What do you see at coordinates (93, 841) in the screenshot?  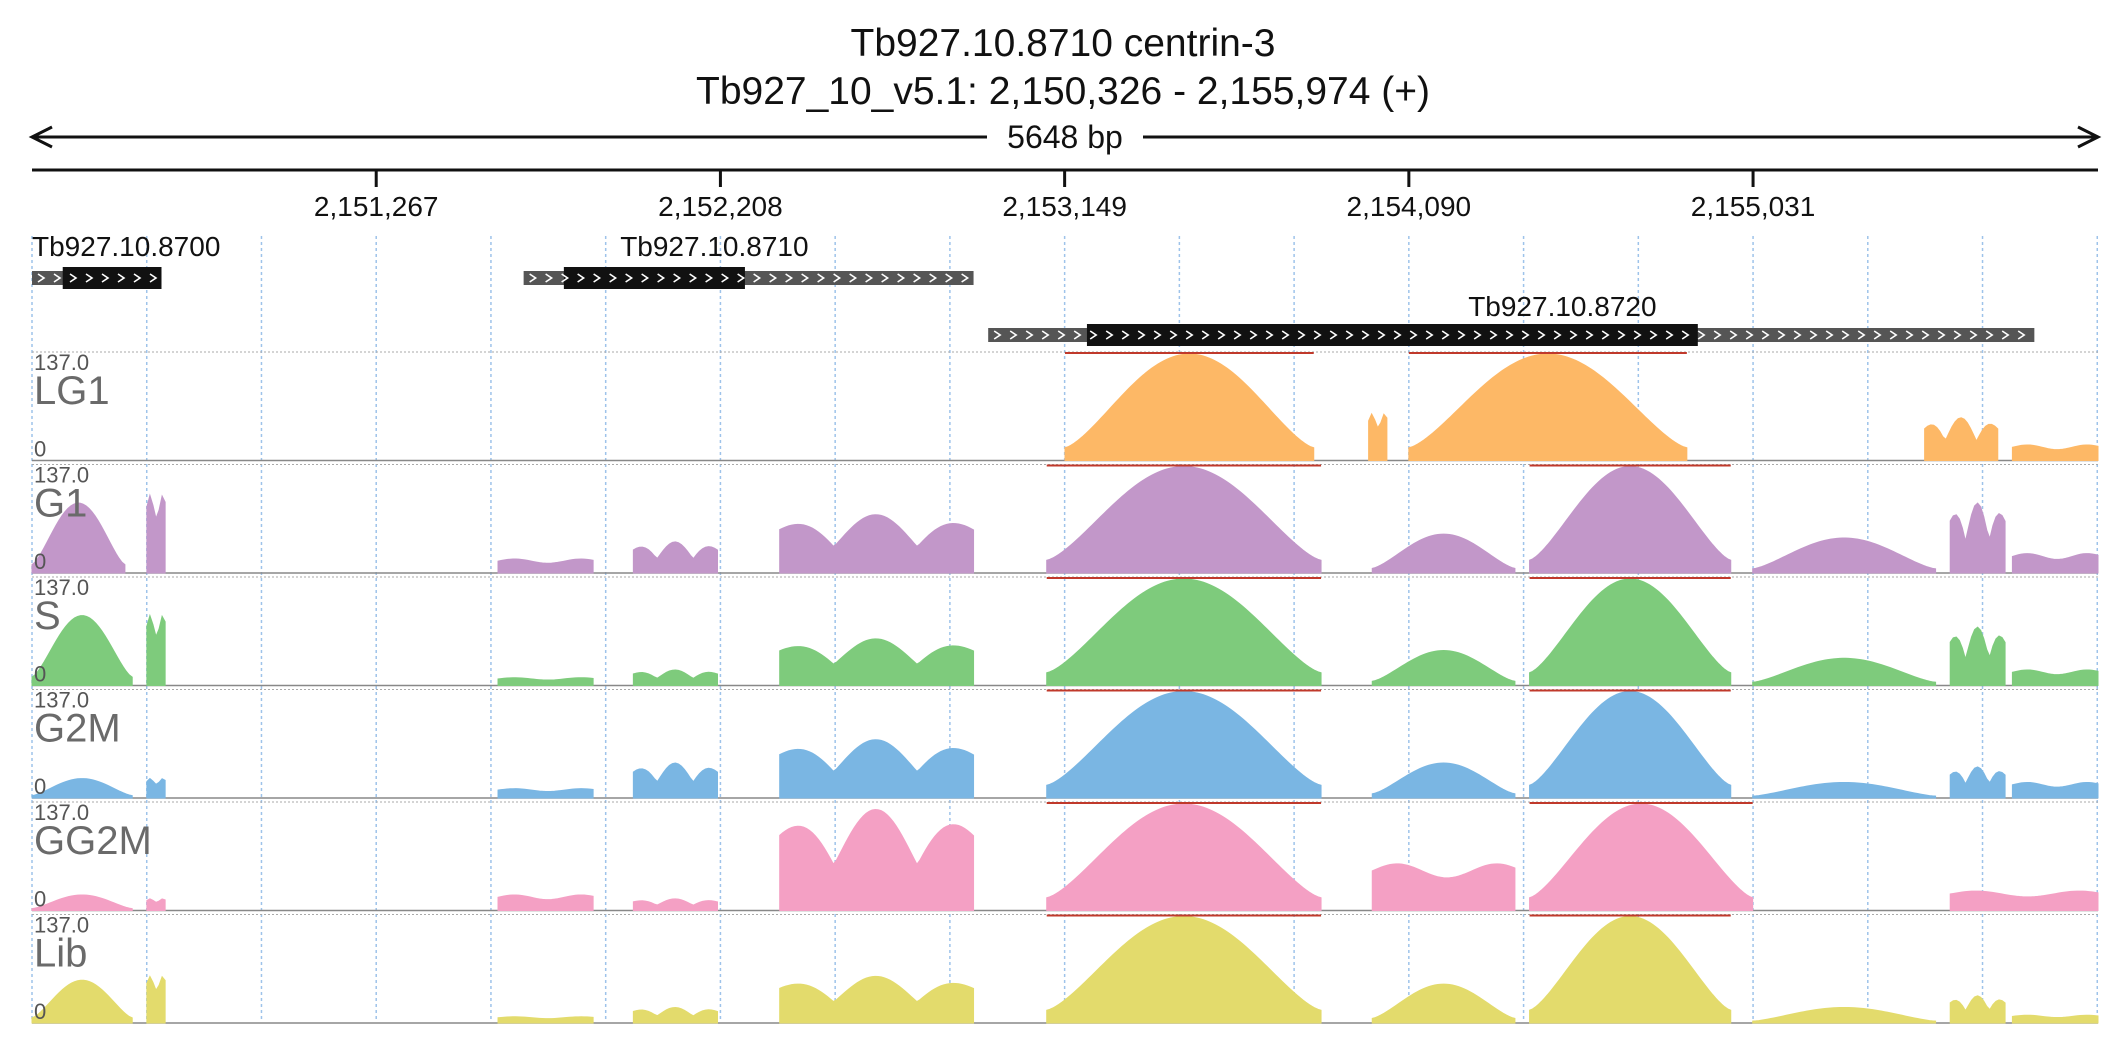 I see `track-name-label: GG2M` at bounding box center [93, 841].